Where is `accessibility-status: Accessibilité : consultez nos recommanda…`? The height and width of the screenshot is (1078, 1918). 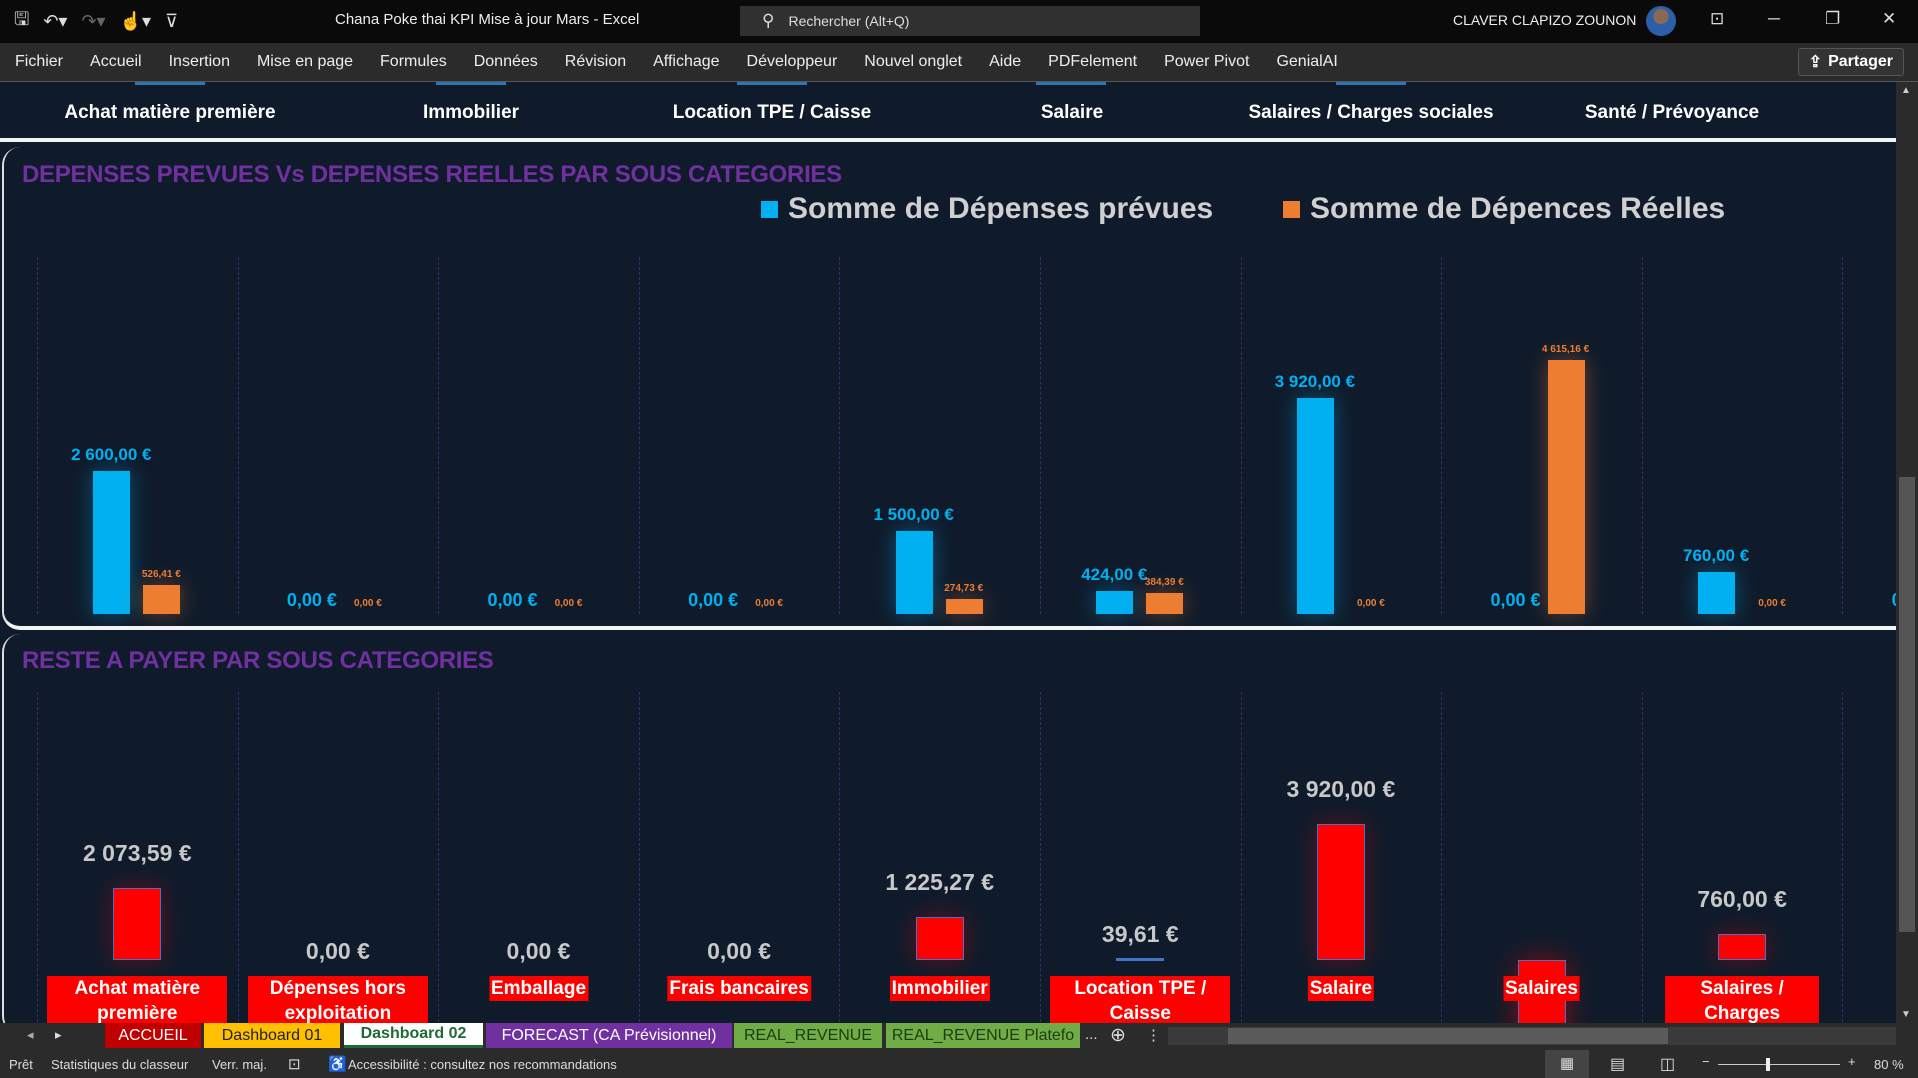 accessibility-status: Accessibilité : consultez nos recommanda… is located at coordinates (482, 1064).